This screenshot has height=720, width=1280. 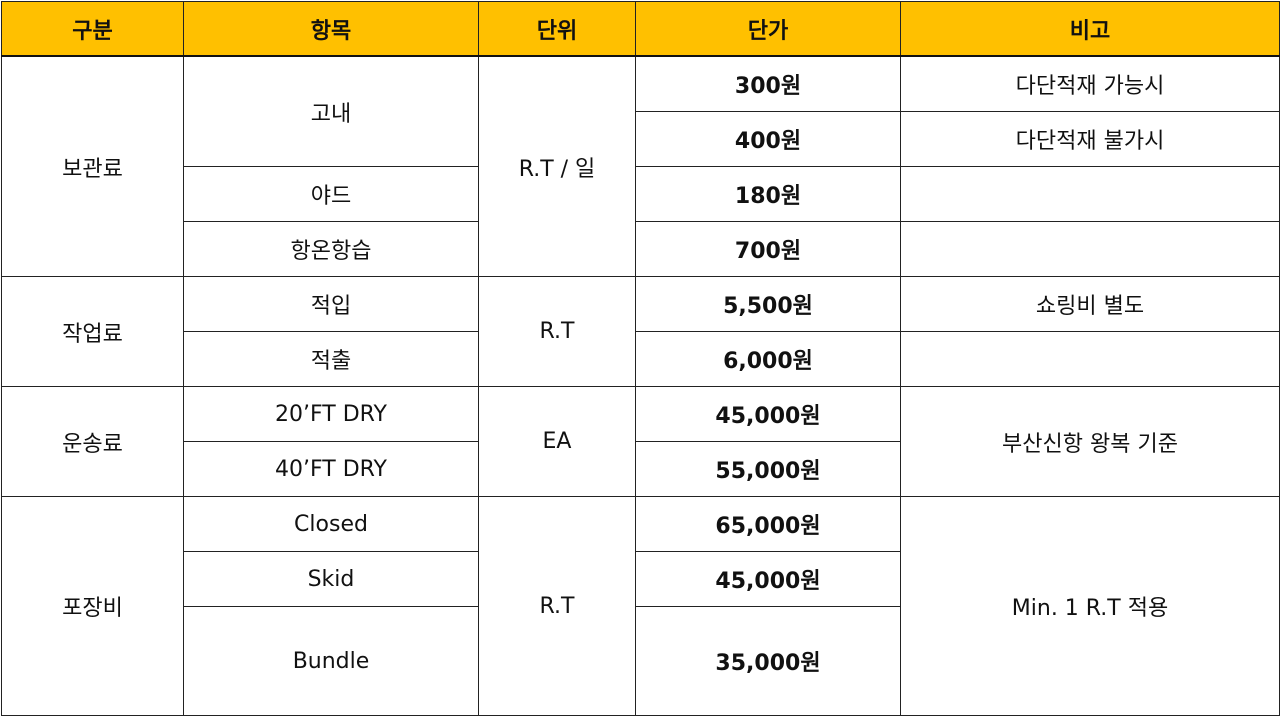 What do you see at coordinates (768, 249) in the screenshot?
I see `price-cell: 700원` at bounding box center [768, 249].